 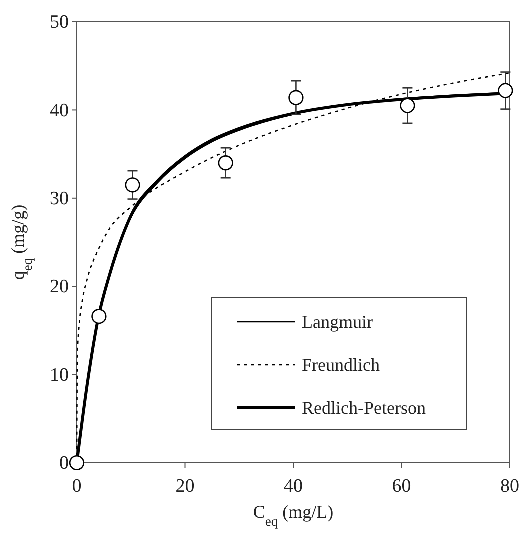 What do you see at coordinates (293, 486) in the screenshot?
I see `x-tick-label: 40` at bounding box center [293, 486].